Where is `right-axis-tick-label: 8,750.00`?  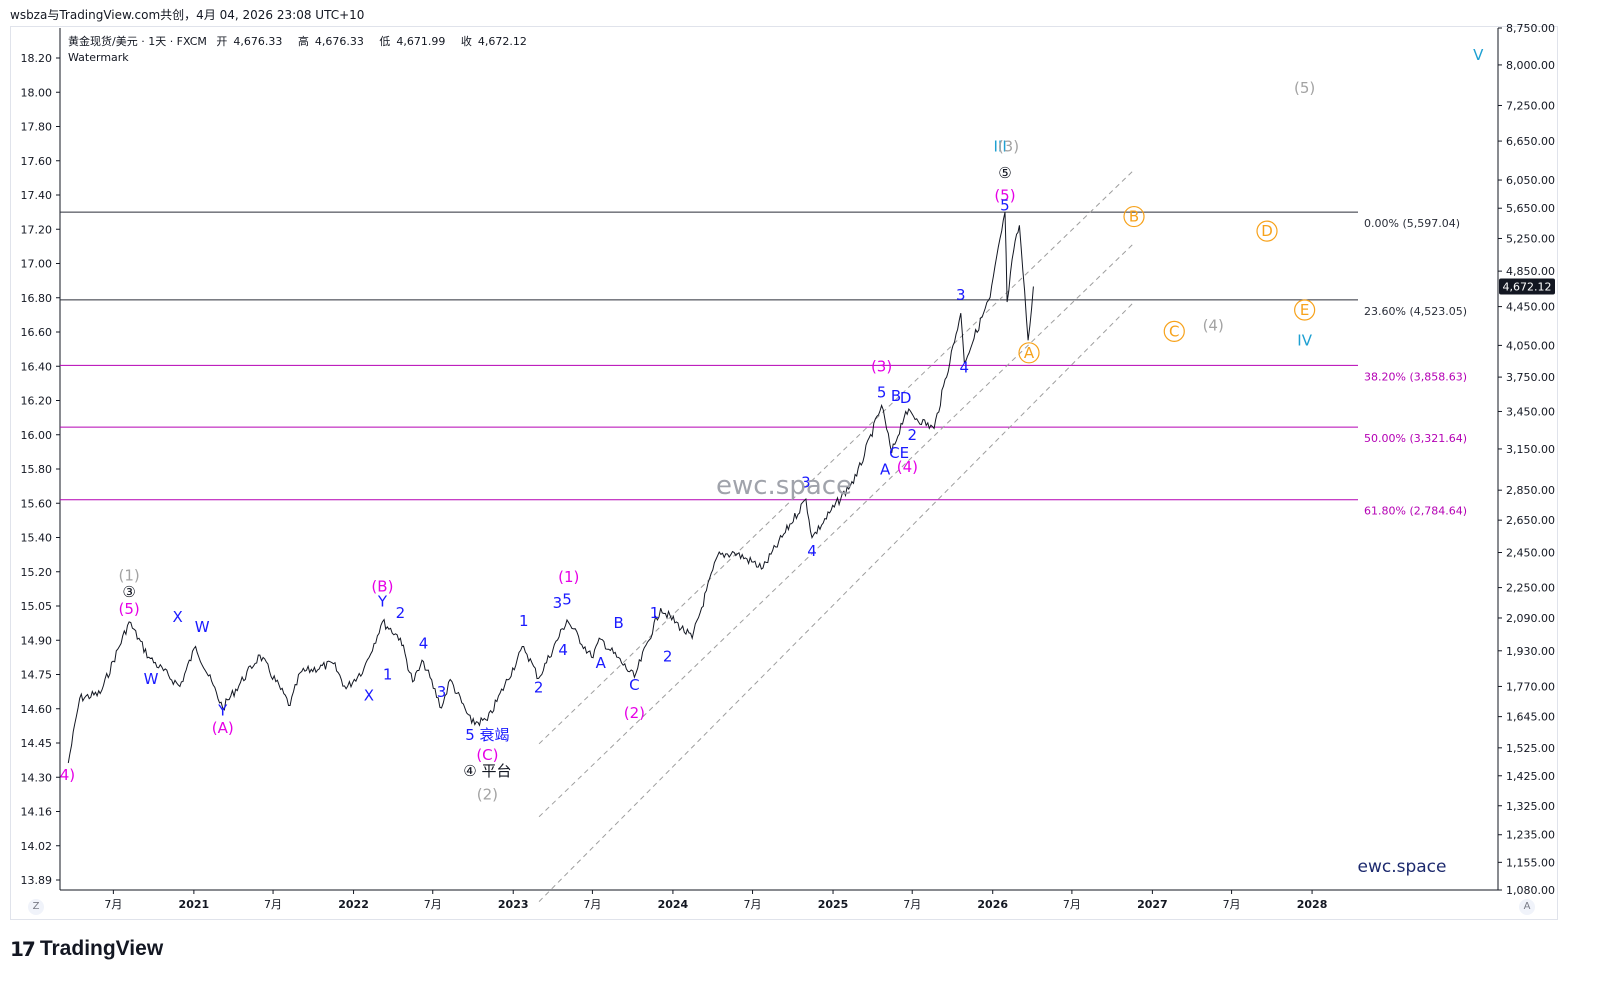
right-axis-tick-label: 8,750.00 is located at coordinates (1530, 28).